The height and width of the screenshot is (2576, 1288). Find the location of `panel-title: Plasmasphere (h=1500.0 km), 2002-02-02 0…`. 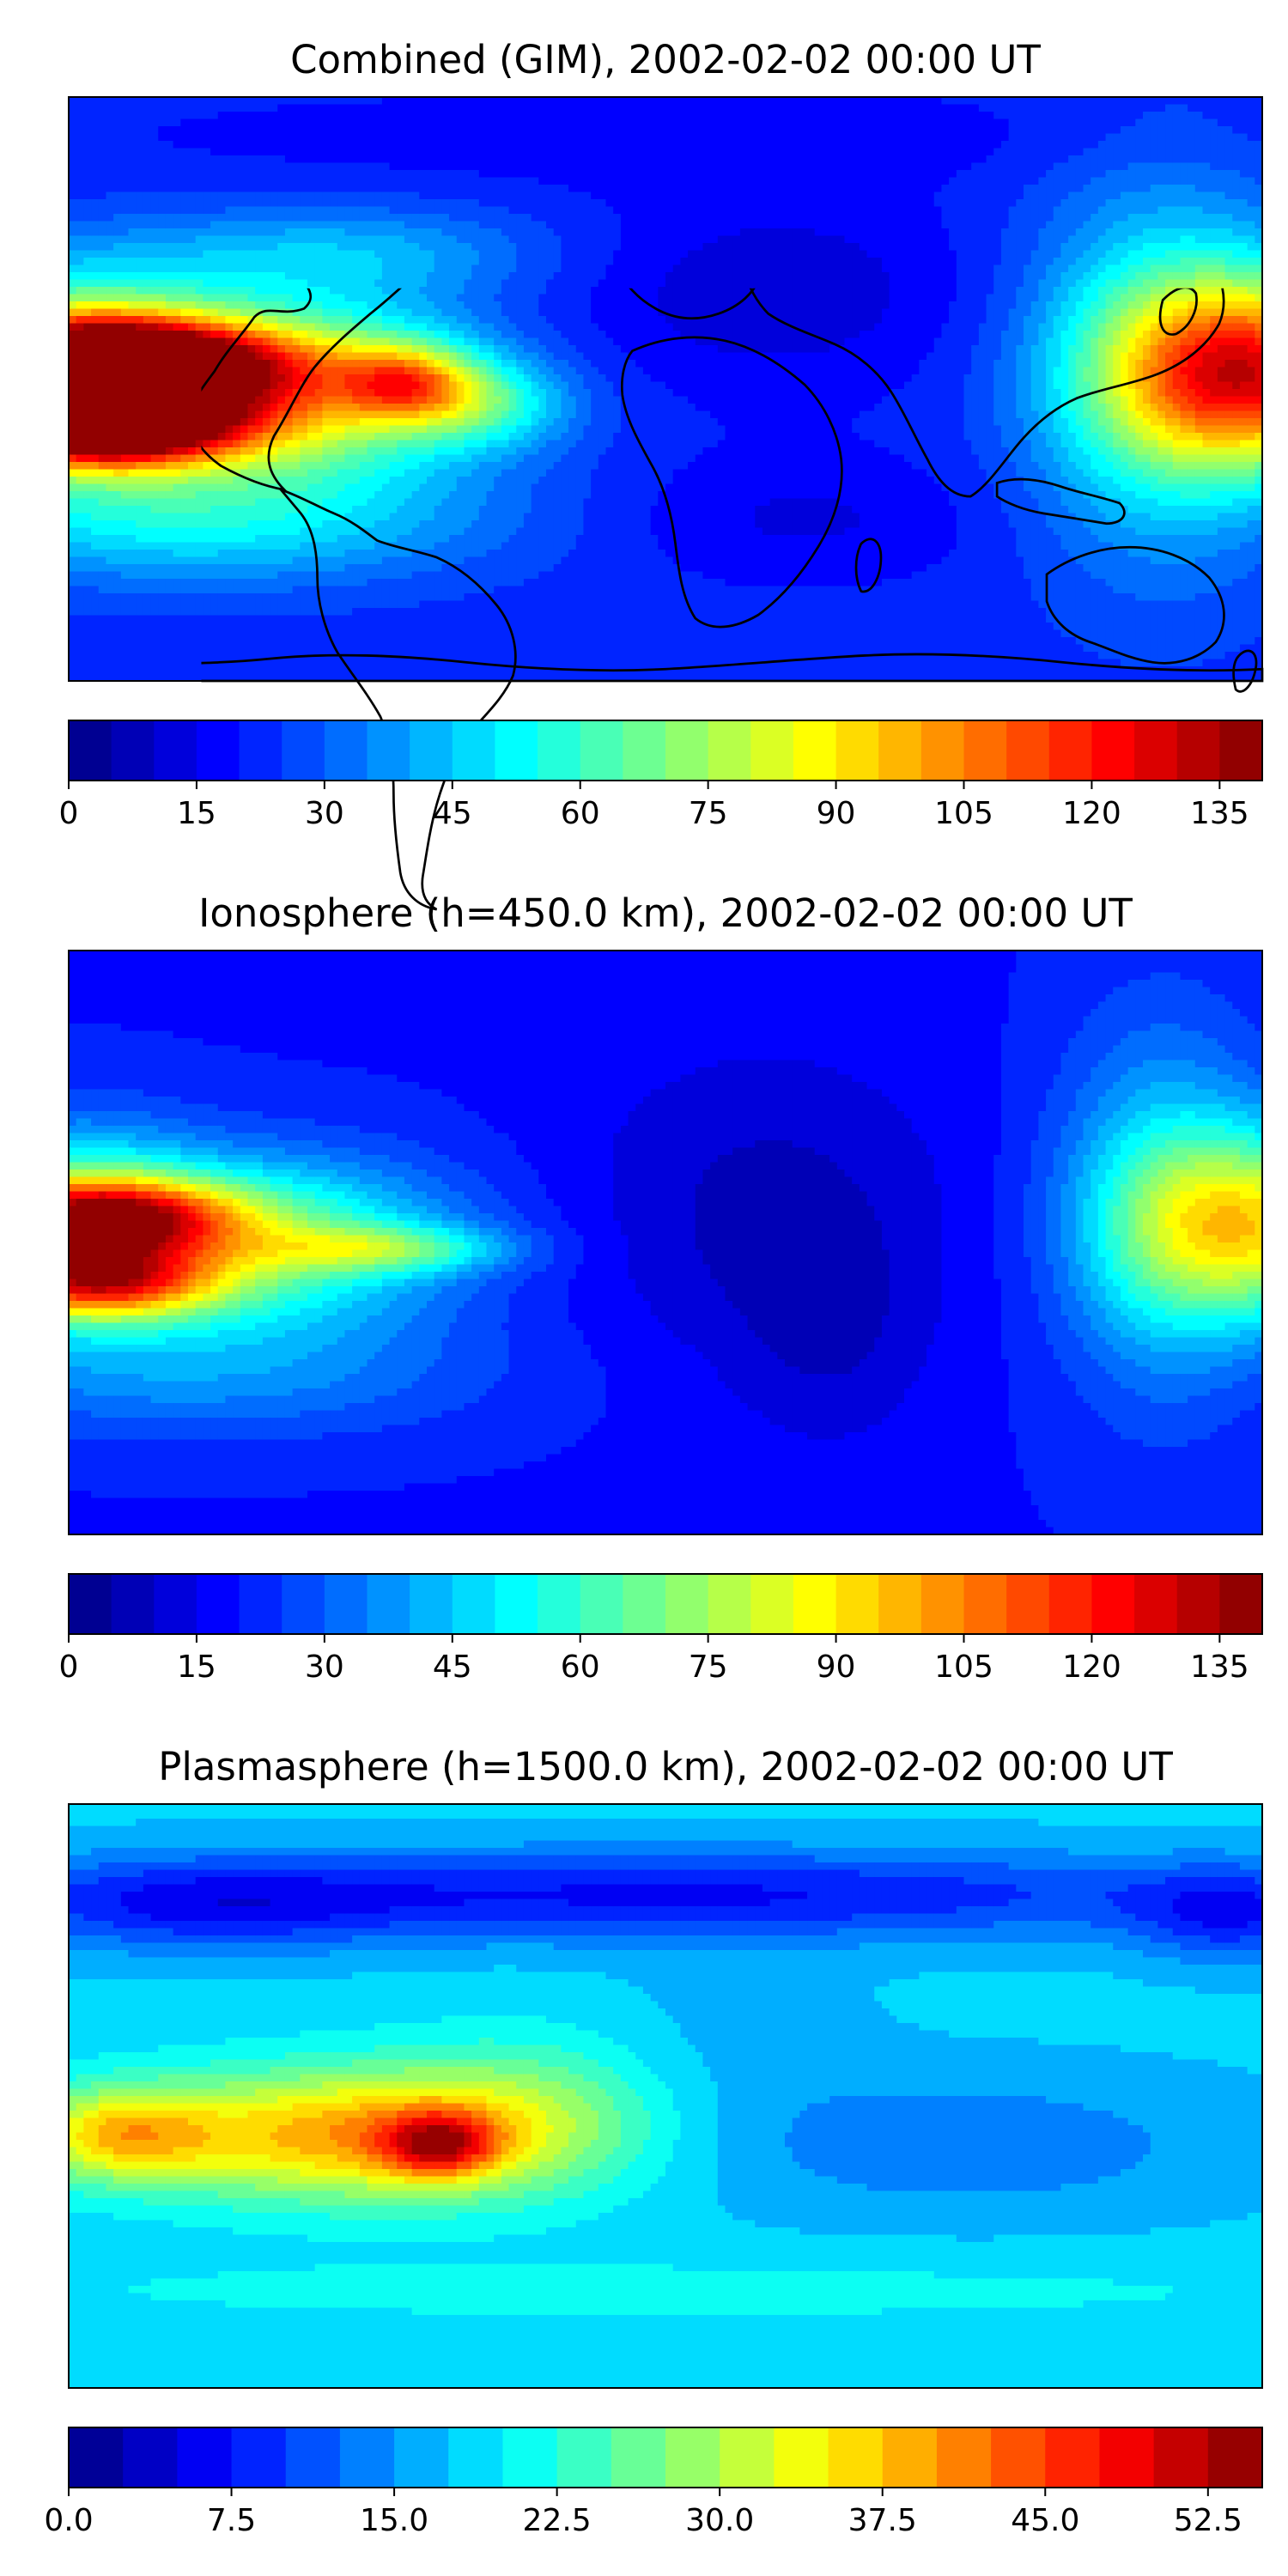

panel-title: Plasmasphere (h=1500.0 km), 2002-02-02 0… is located at coordinates (665, 1767).